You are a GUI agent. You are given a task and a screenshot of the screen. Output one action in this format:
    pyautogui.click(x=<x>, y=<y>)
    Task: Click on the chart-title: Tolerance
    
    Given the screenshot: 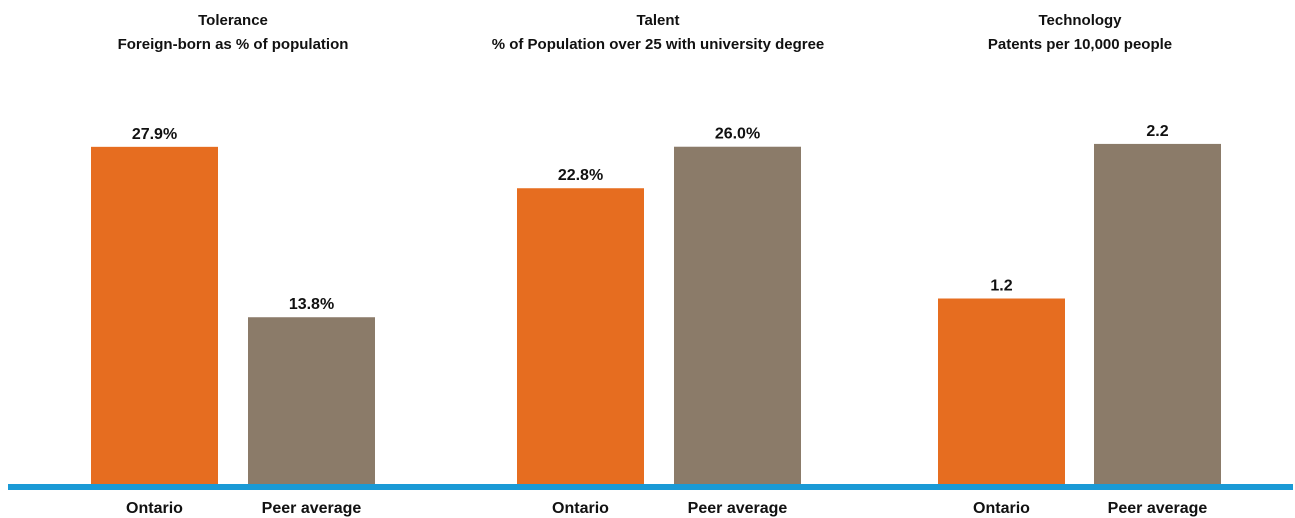 What is the action you would take?
    pyautogui.click(x=233, y=20)
    